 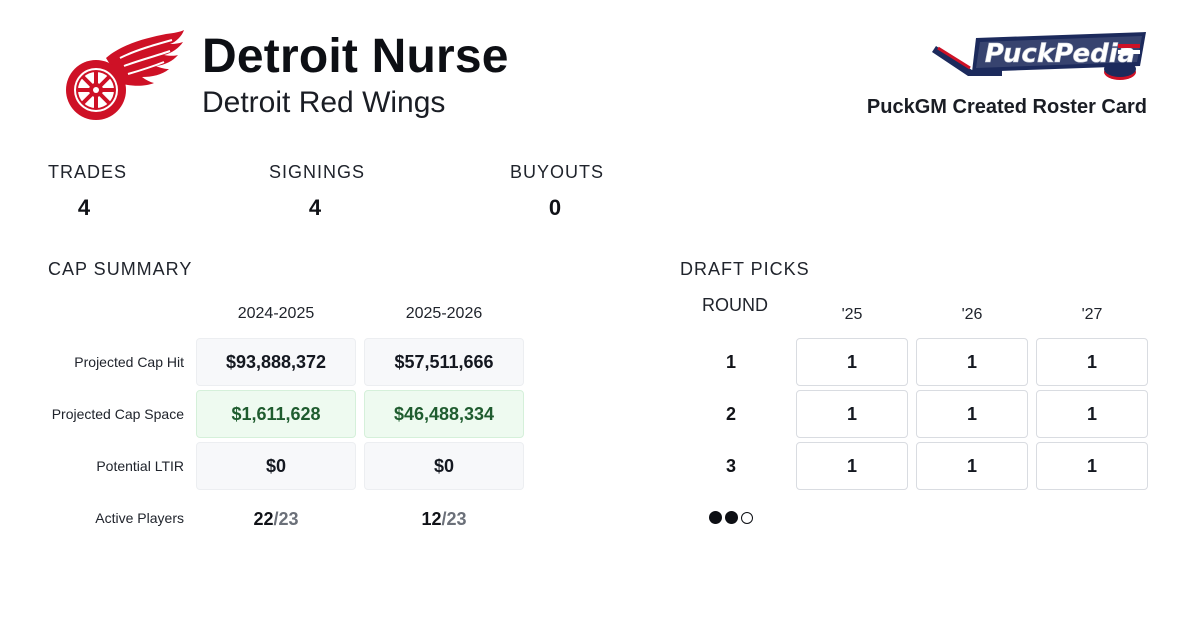 I want to click on draft-year-header: '26, so click(x=972, y=314).